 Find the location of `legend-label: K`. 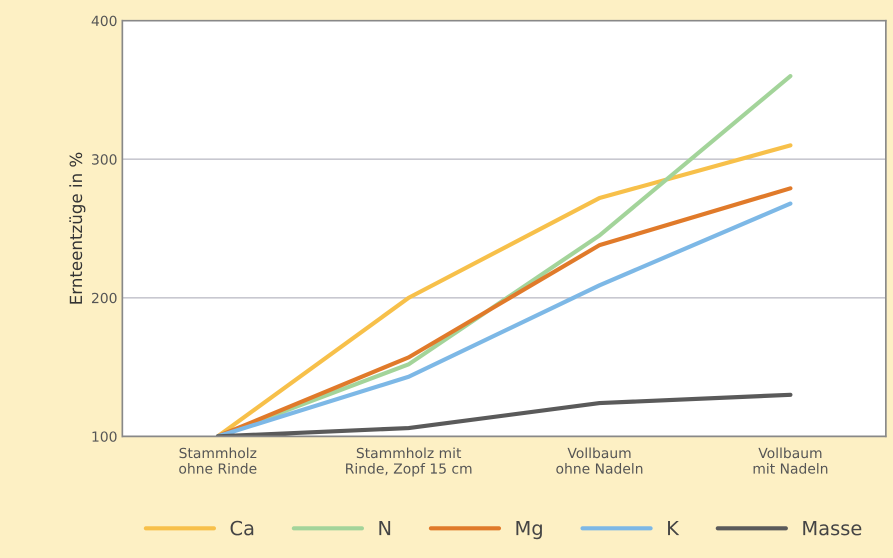

legend-label: K is located at coordinates (674, 528).